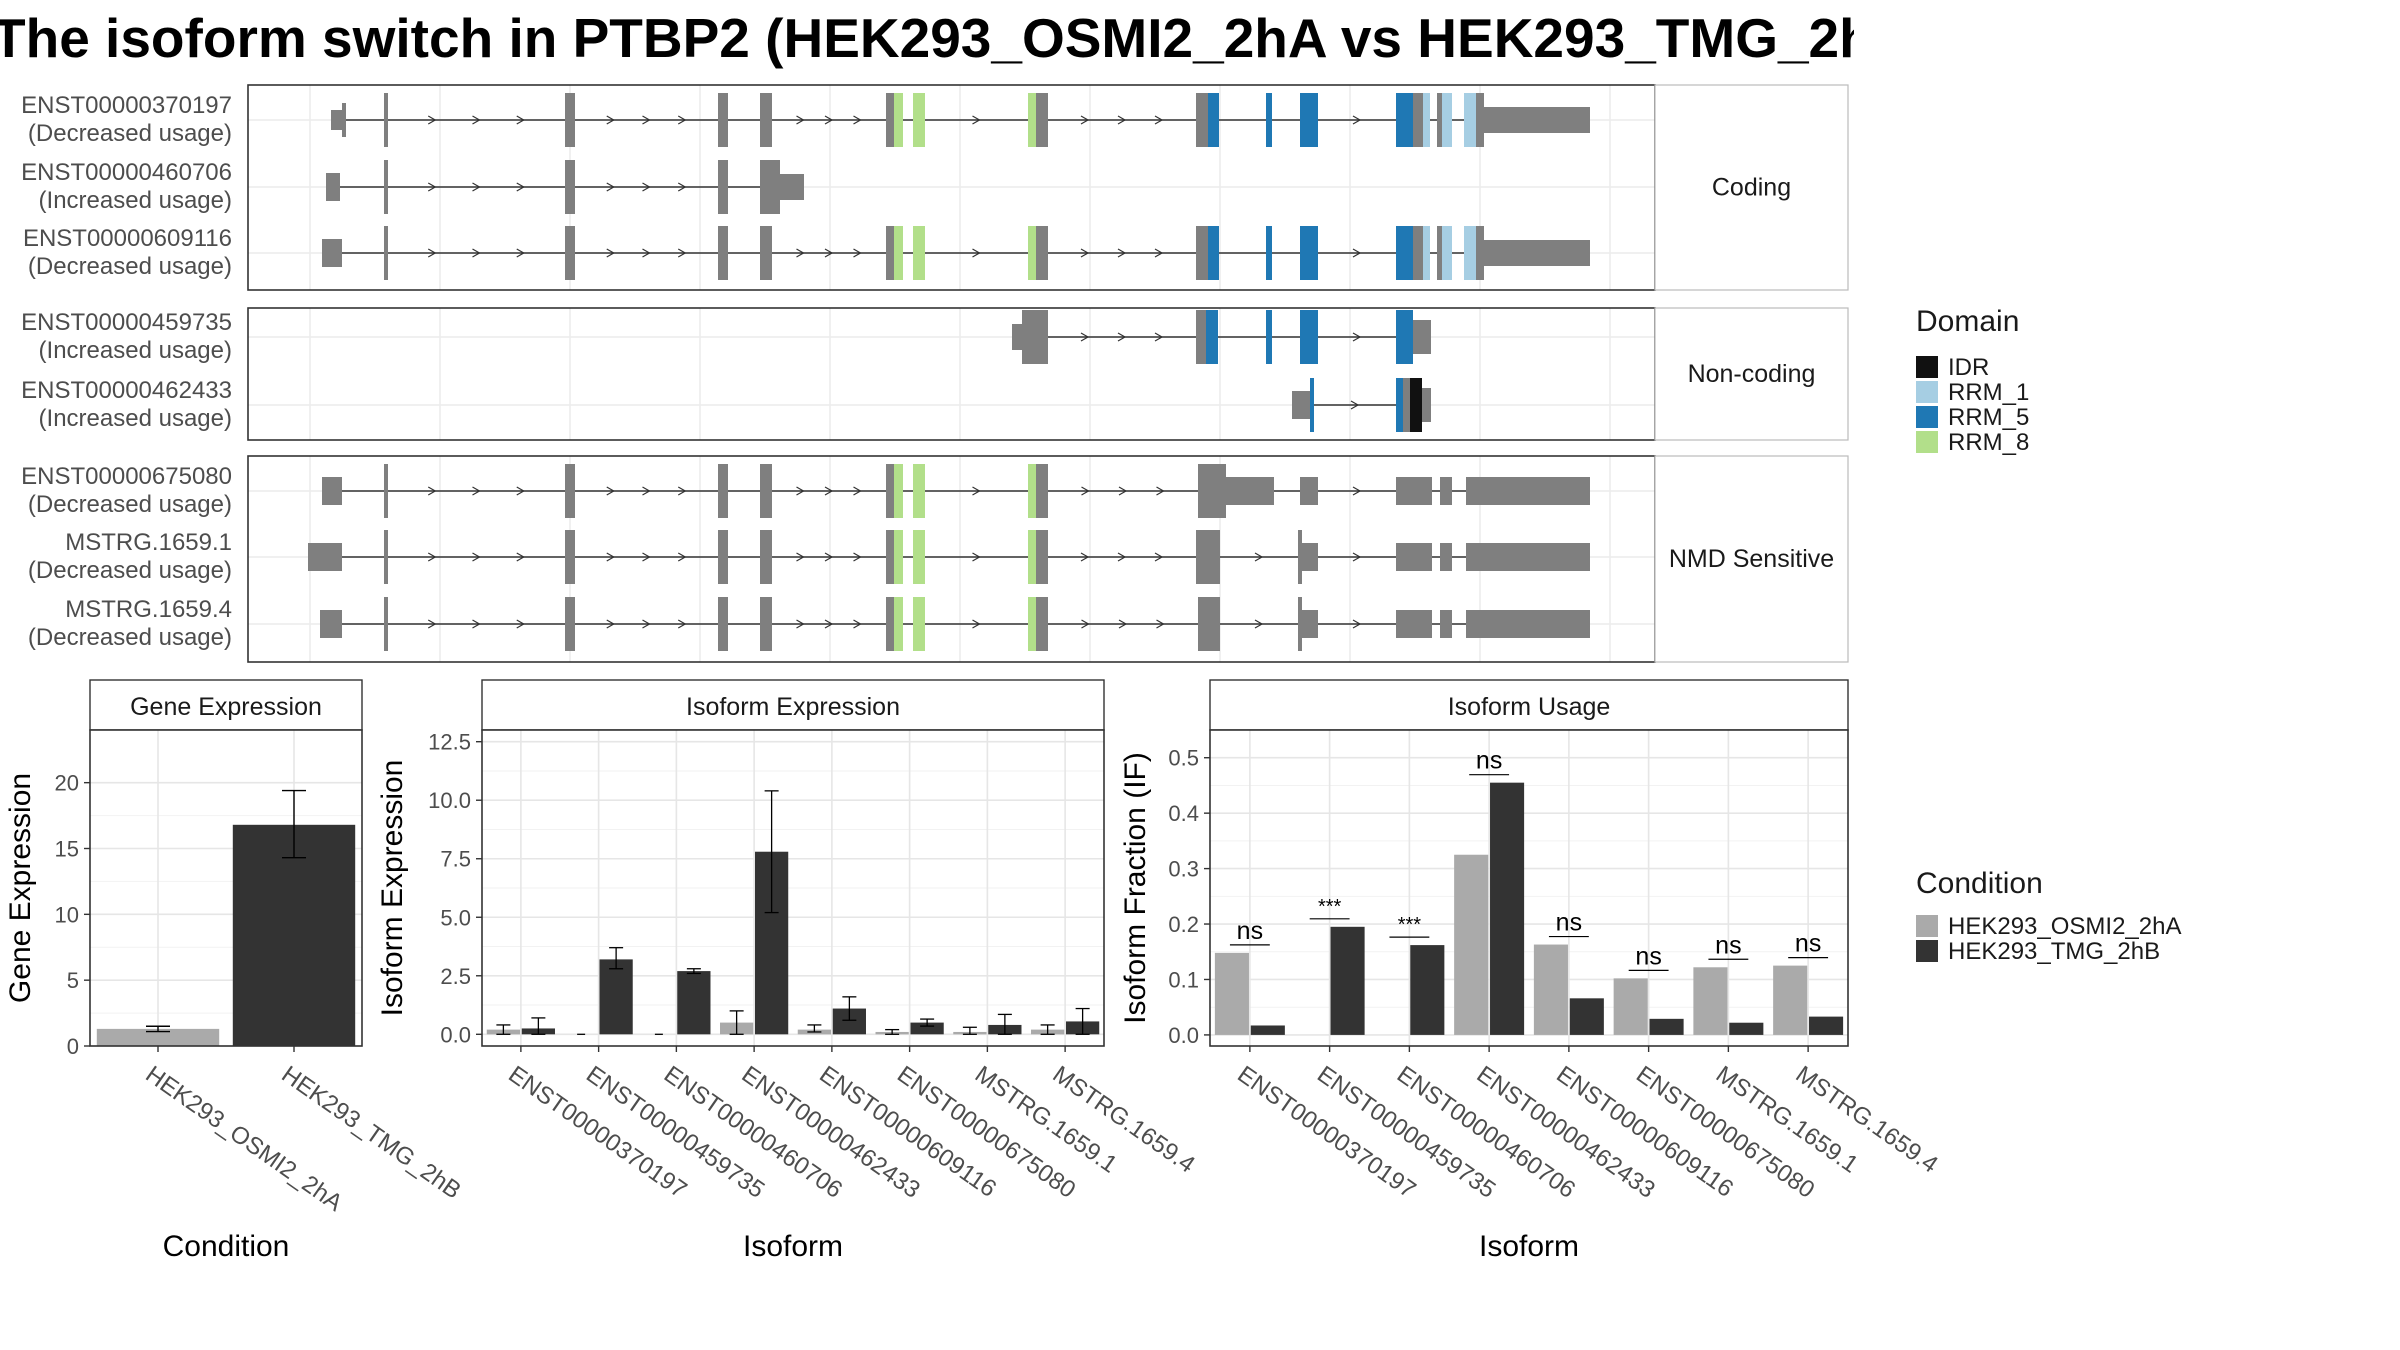 Image resolution: width=2400 pixels, height=1350 pixels. Describe the element at coordinates (20, 888) in the screenshot. I see `y-axis-title: Gene Expression` at that location.